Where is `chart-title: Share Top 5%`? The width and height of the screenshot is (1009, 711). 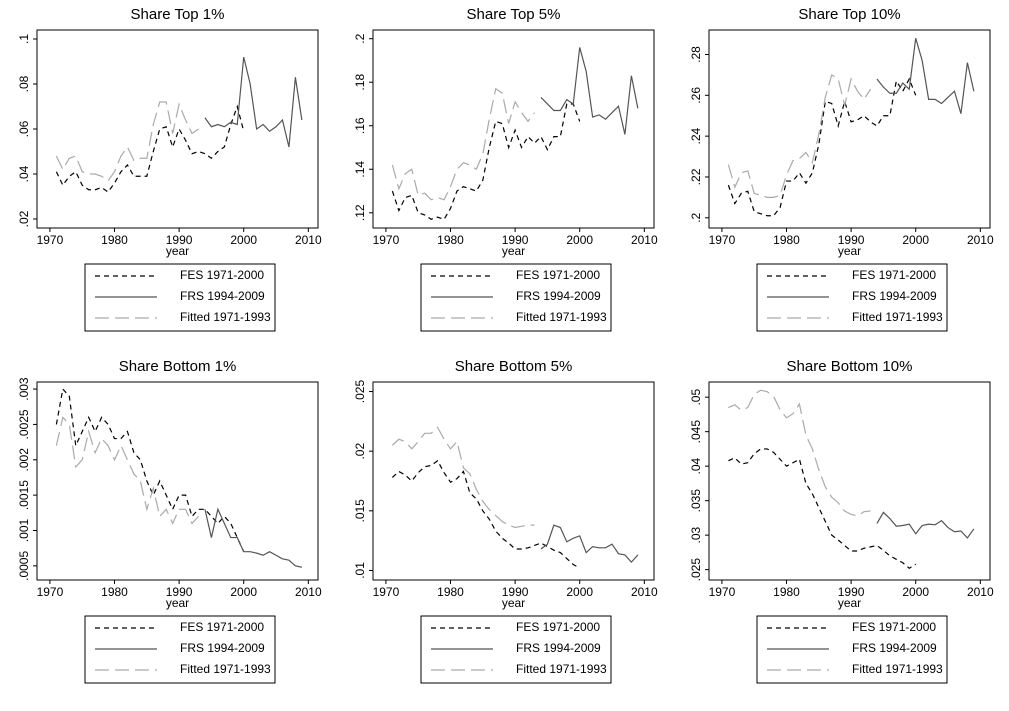
chart-title: Share Top 5% is located at coordinates (514, 14).